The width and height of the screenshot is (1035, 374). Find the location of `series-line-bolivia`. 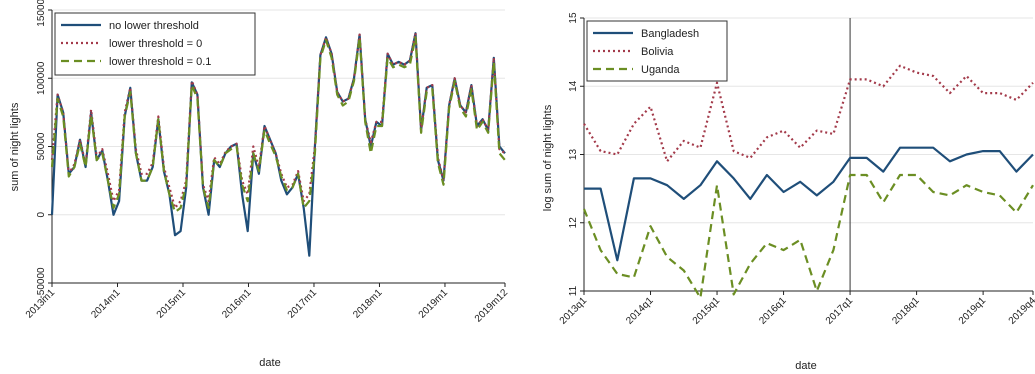

series-line-bolivia is located at coordinates (808, 113).